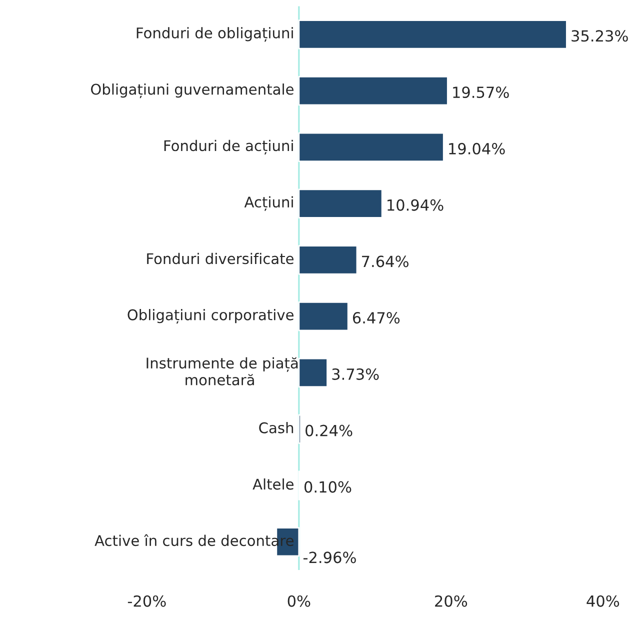  What do you see at coordinates (220, 258) in the screenshot?
I see `y-tick-label: Fonduri diversificate` at bounding box center [220, 258].